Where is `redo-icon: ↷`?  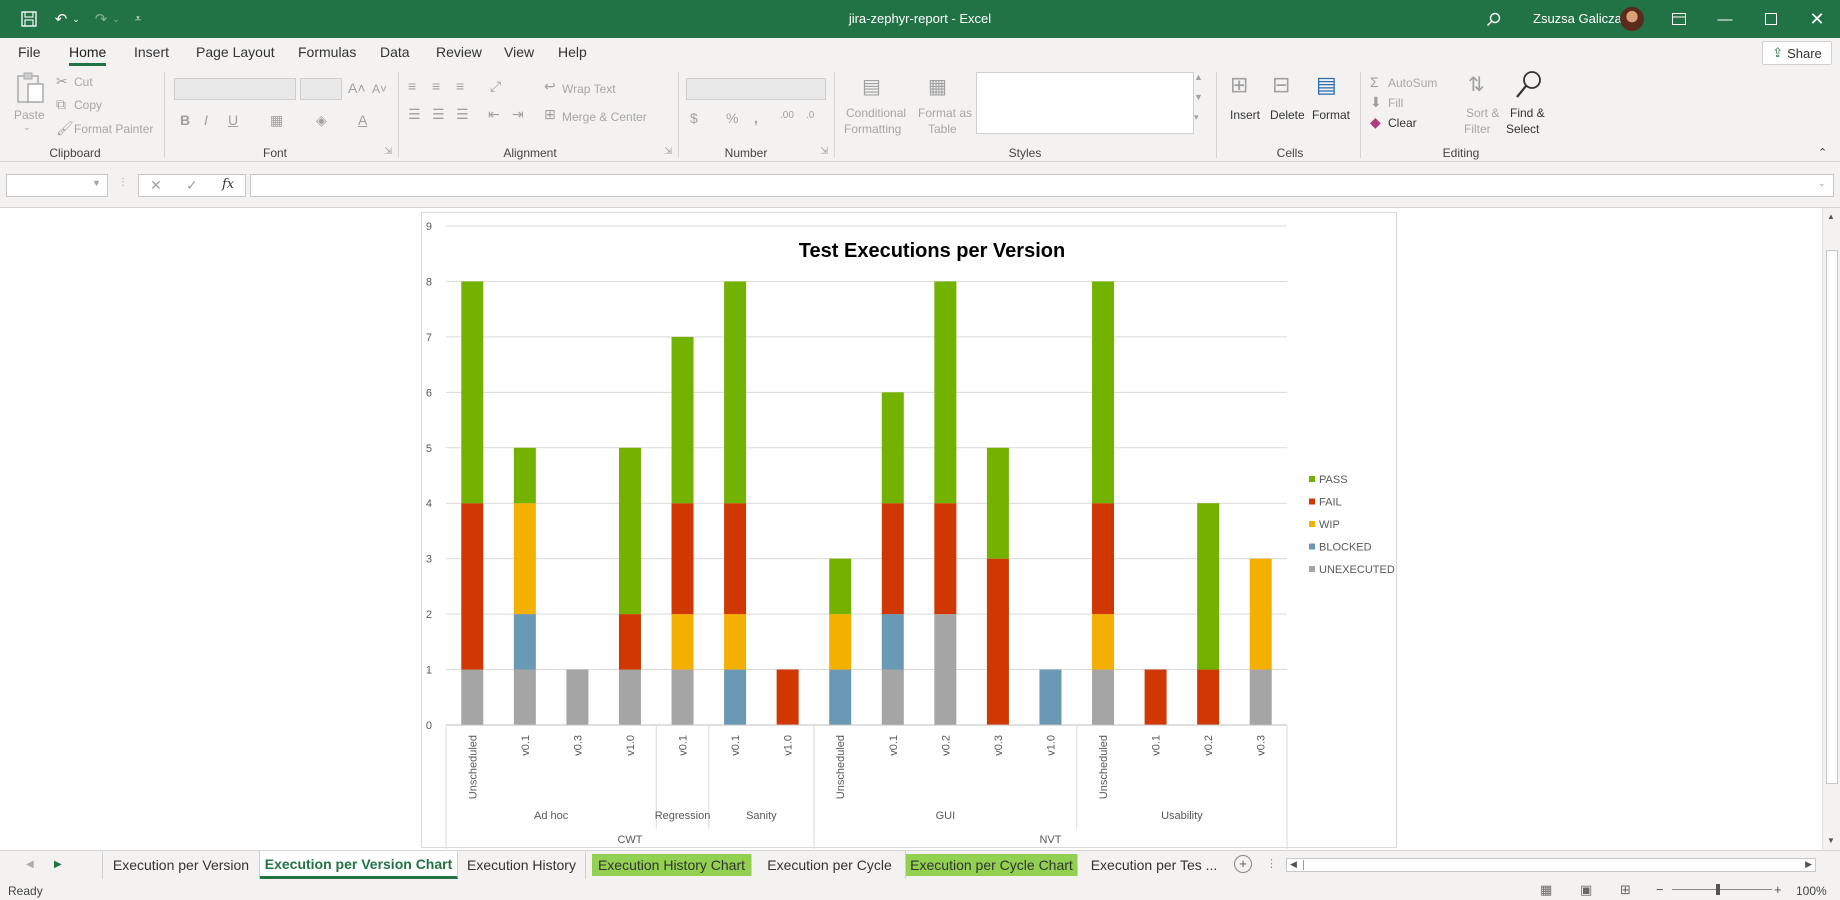 redo-icon: ↷ is located at coordinates (101, 19).